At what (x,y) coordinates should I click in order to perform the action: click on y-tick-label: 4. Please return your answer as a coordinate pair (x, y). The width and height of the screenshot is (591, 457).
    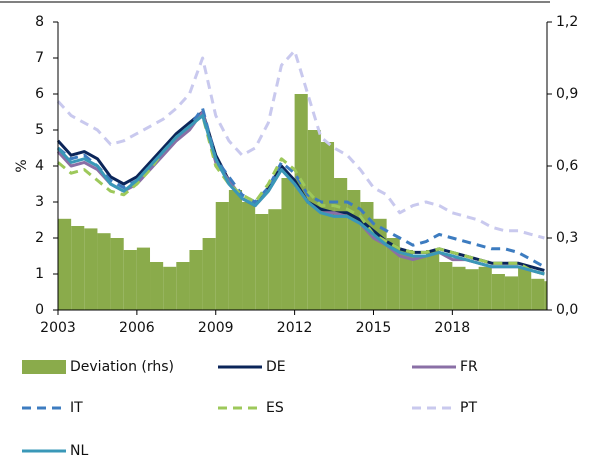
    Looking at the image, I should click on (39, 166).